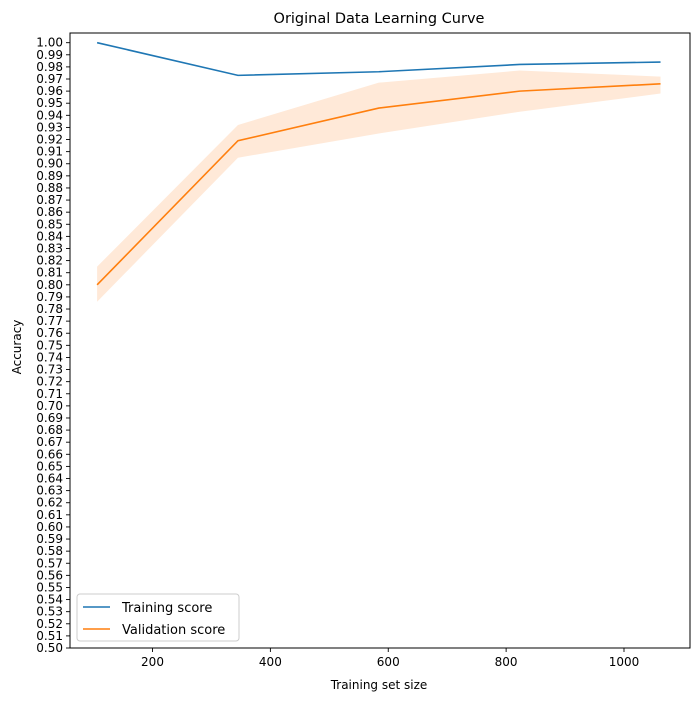 This screenshot has height=701, width=700. What do you see at coordinates (49, 67) in the screenshot?
I see `y-tick-label: 0.98` at bounding box center [49, 67].